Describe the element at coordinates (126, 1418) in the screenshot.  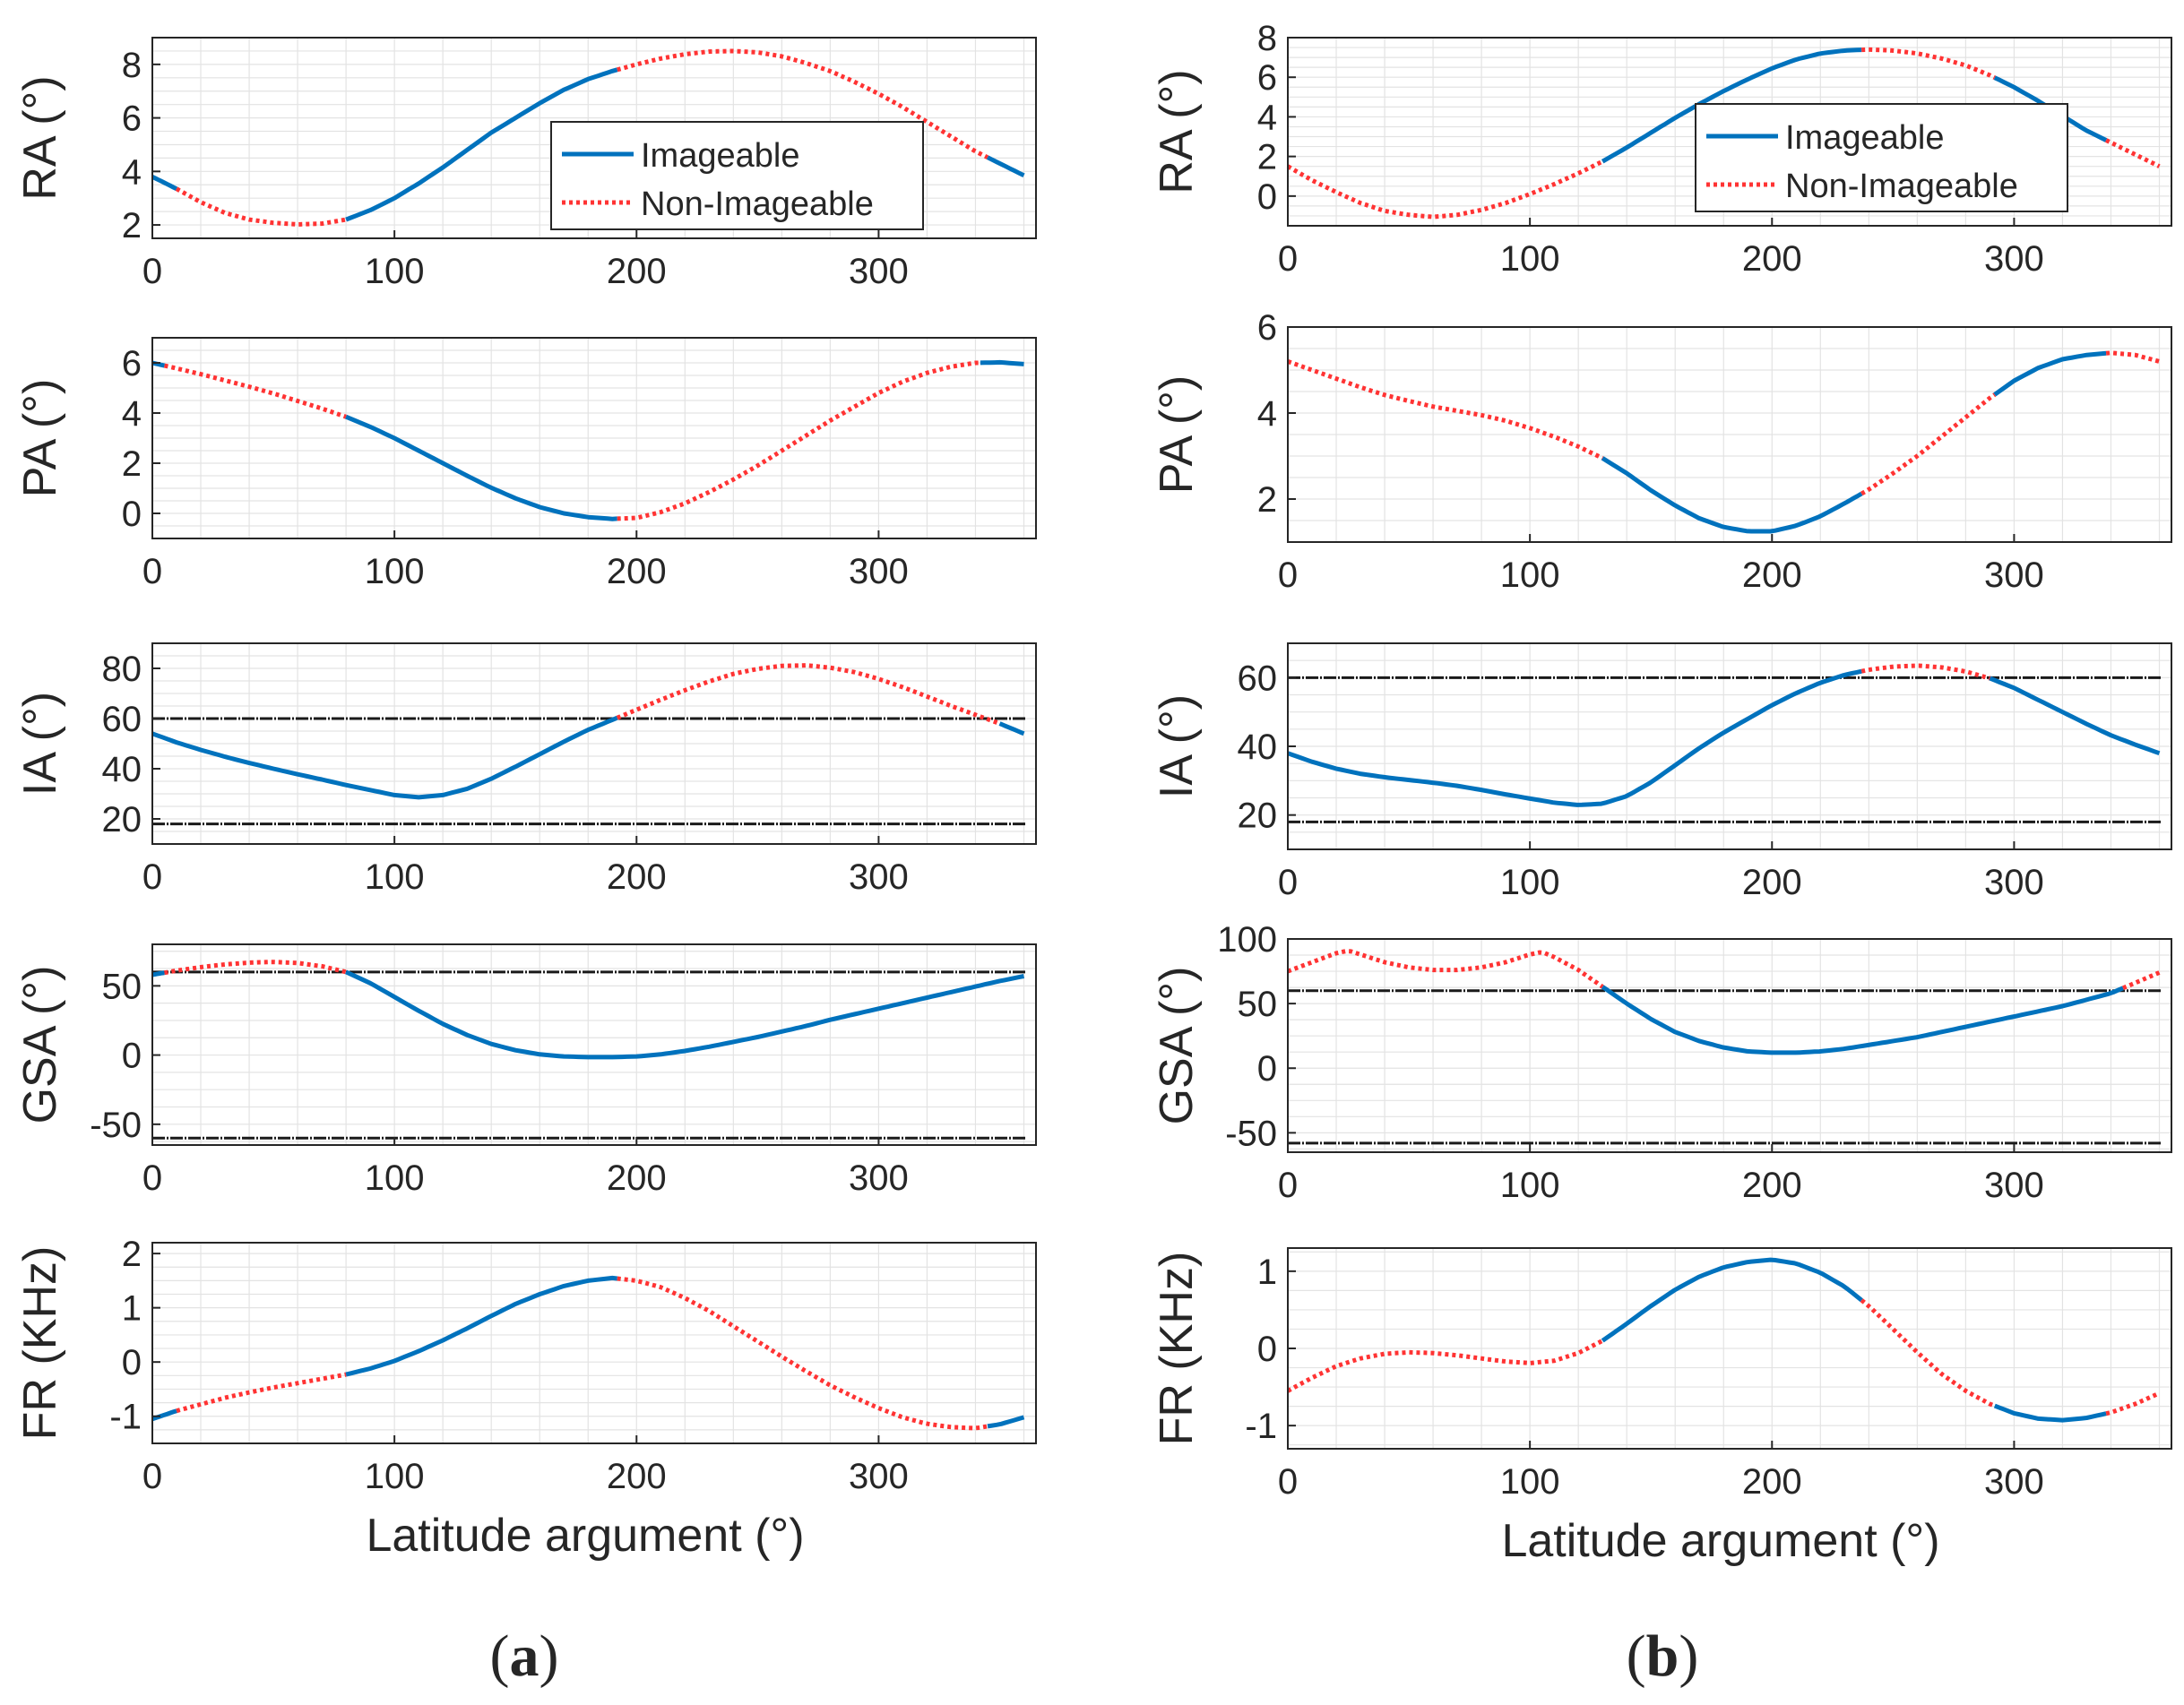
I see `y-tick-label: -1` at that location.